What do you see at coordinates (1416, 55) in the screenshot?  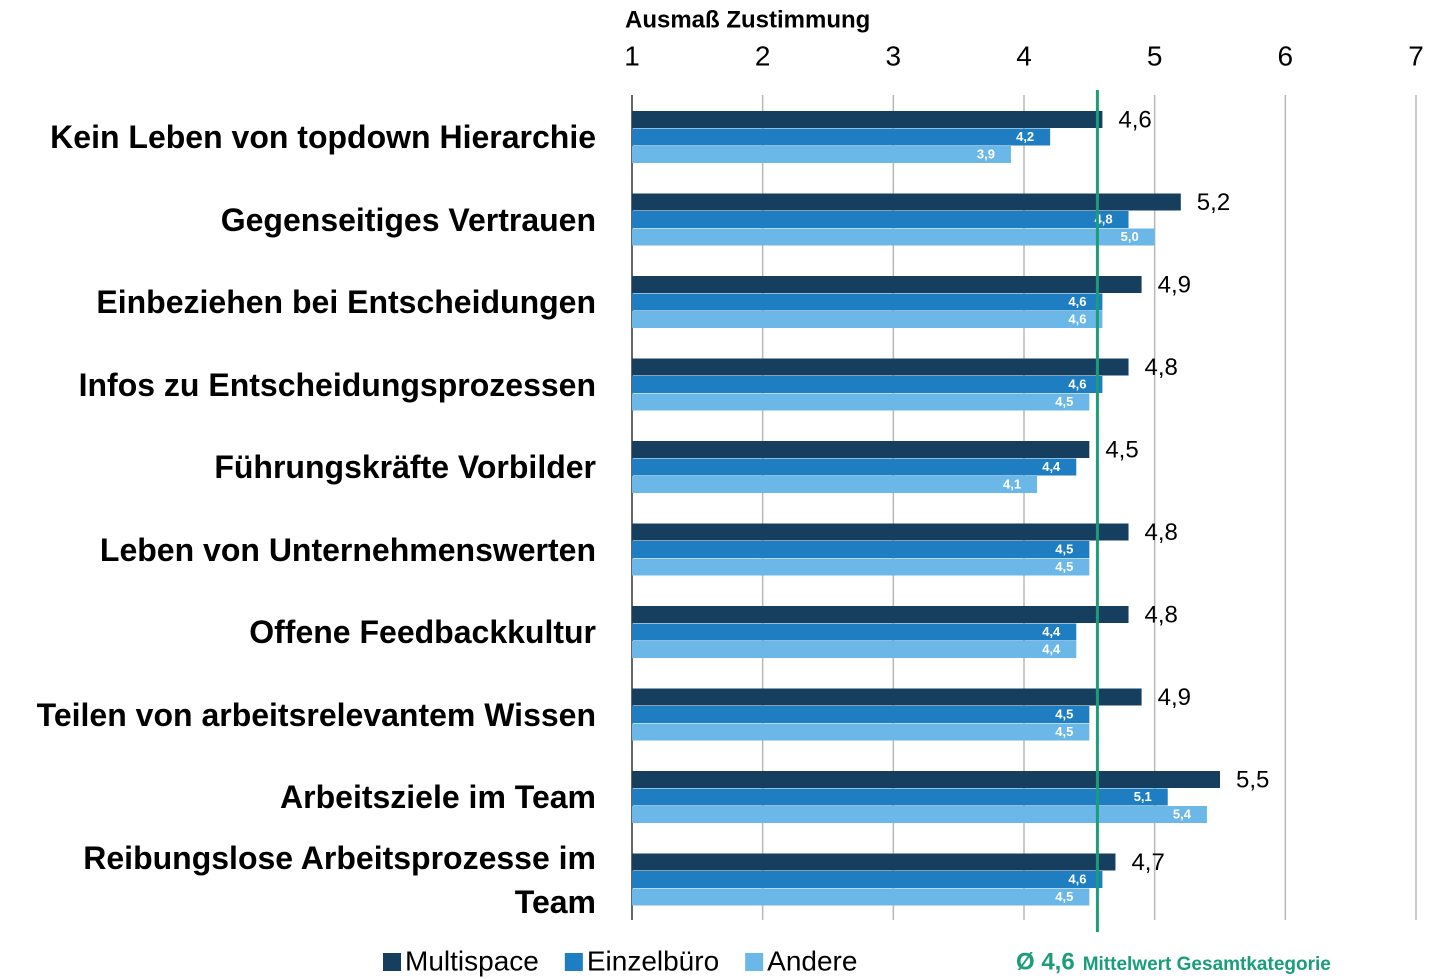 I see `x-tick-label: 7` at bounding box center [1416, 55].